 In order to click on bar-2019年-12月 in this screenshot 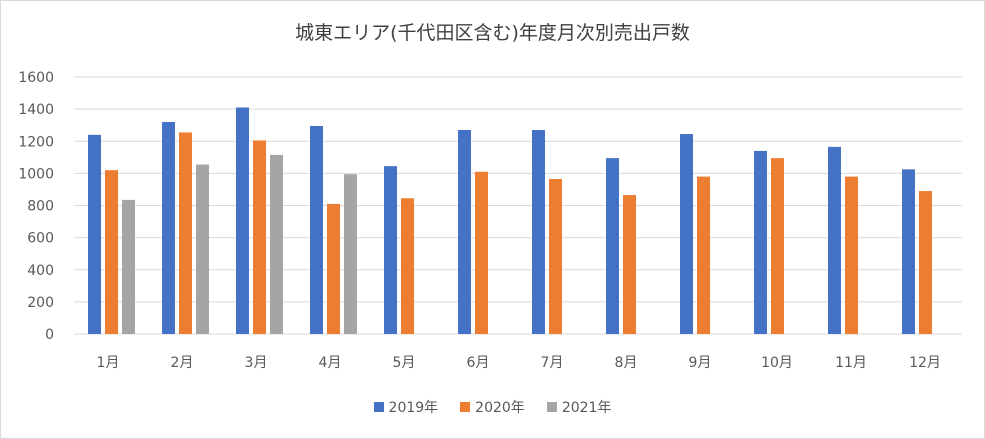, I will do `click(908, 251)`.